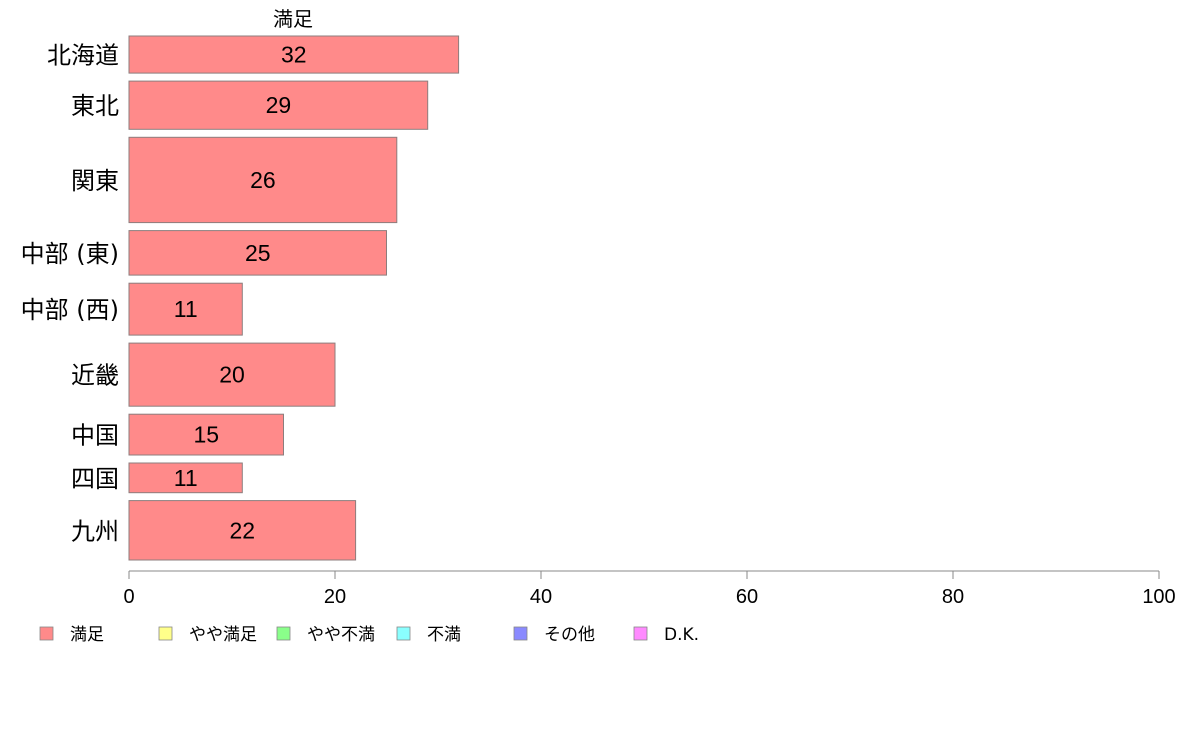 The width and height of the screenshot is (1188, 736). Describe the element at coordinates (95, 436) in the screenshot. I see `category-label: 中国` at that location.